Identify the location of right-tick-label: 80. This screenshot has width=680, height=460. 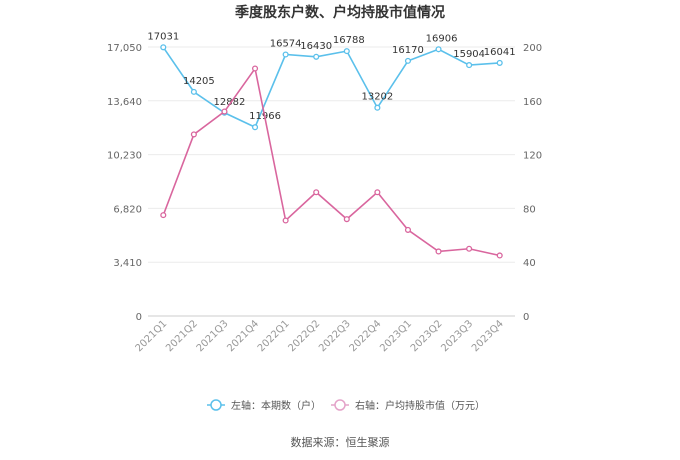
(529, 209).